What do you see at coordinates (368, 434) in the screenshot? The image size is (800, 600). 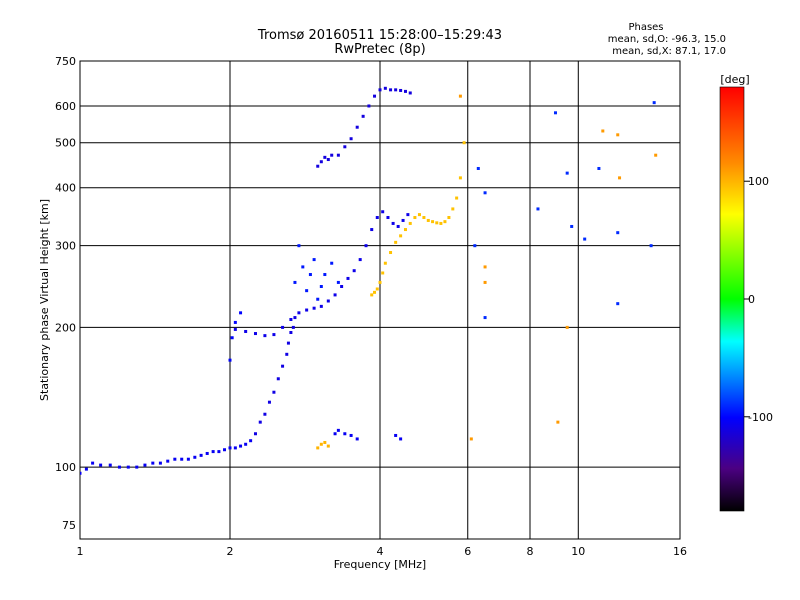 I see `series-low-echoes-o` at bounding box center [368, 434].